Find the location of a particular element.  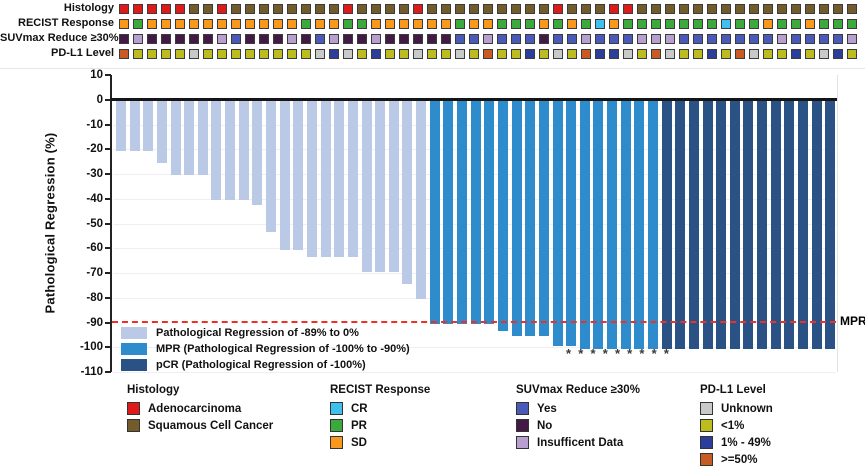

tracks-divider-line is located at coordinates (432, 68).